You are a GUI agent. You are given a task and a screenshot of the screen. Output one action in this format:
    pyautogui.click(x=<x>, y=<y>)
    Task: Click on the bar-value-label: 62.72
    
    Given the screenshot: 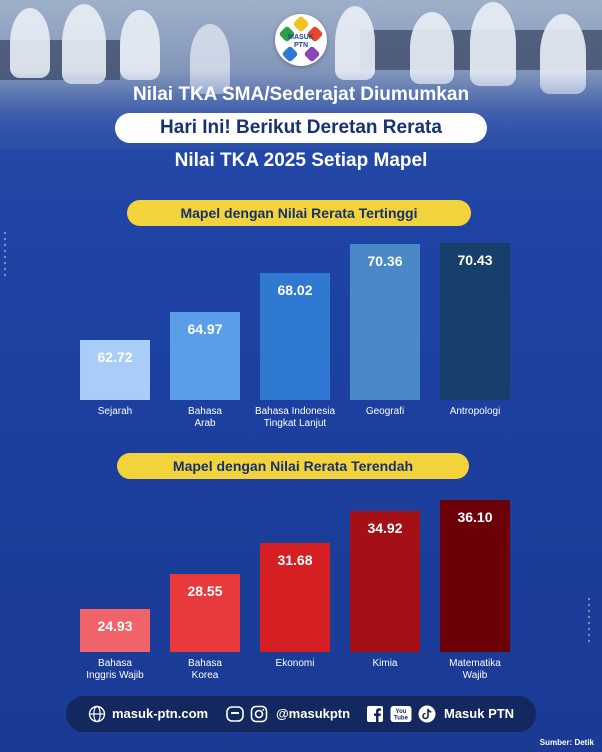 What is the action you would take?
    pyautogui.click(x=115, y=357)
    